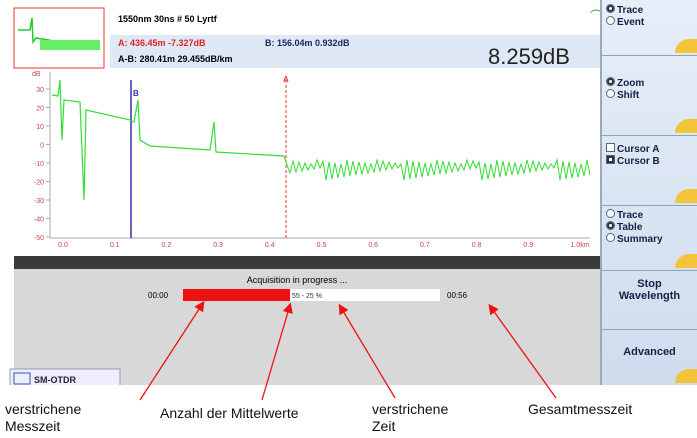  Describe the element at coordinates (528, 245) in the screenshot. I see `x-tick-label: 0.9` at that location.